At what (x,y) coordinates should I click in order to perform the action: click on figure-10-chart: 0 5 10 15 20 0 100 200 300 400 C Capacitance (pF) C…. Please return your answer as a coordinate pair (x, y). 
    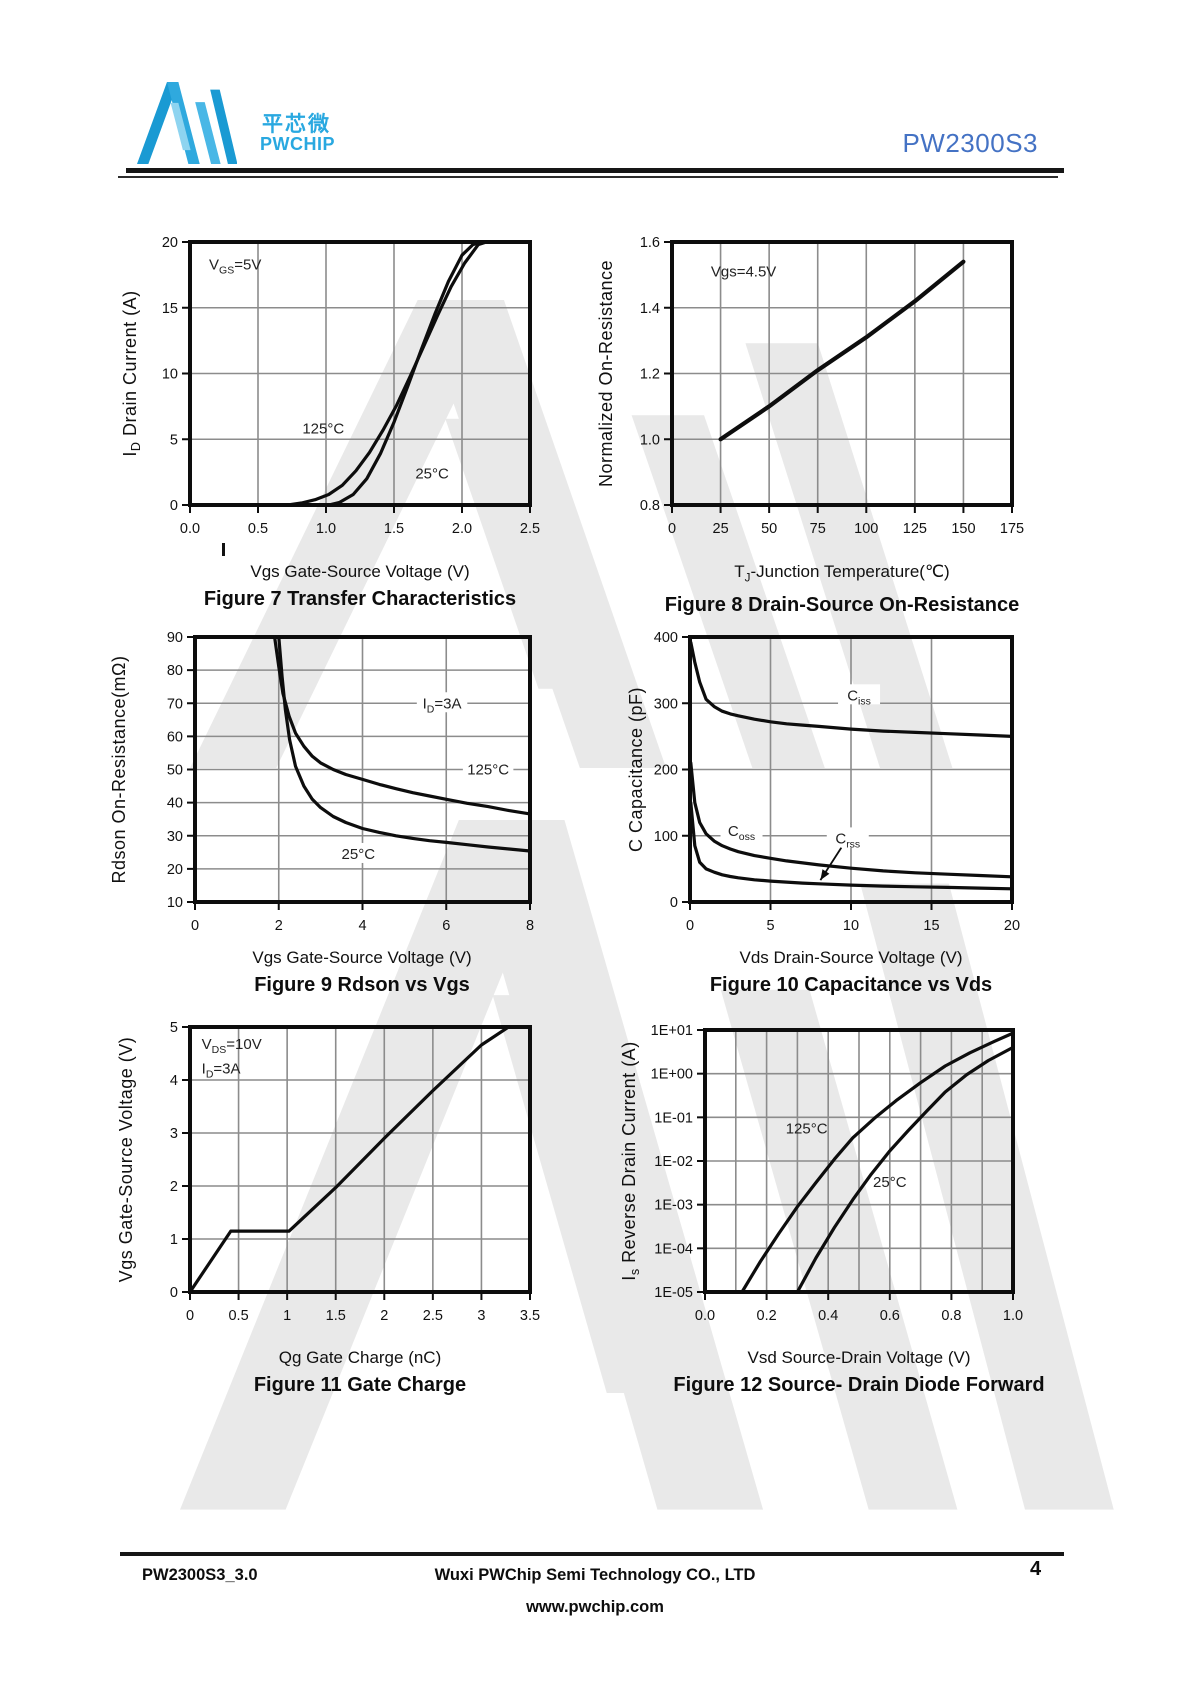
    Looking at the image, I should click on (825, 777).